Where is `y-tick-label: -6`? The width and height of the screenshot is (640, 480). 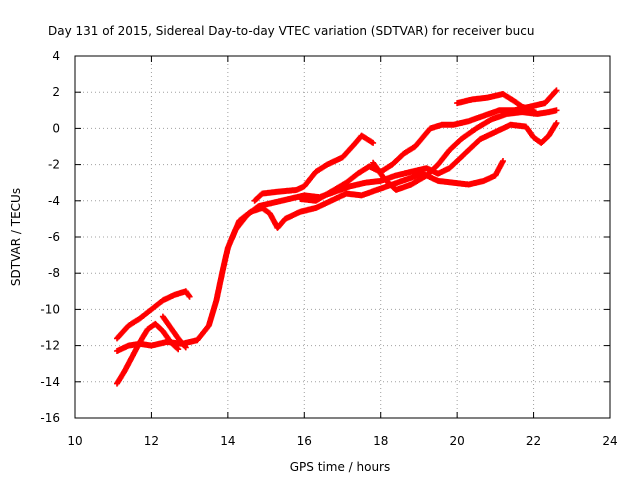
y-tick-label: -6 is located at coordinates (54, 237).